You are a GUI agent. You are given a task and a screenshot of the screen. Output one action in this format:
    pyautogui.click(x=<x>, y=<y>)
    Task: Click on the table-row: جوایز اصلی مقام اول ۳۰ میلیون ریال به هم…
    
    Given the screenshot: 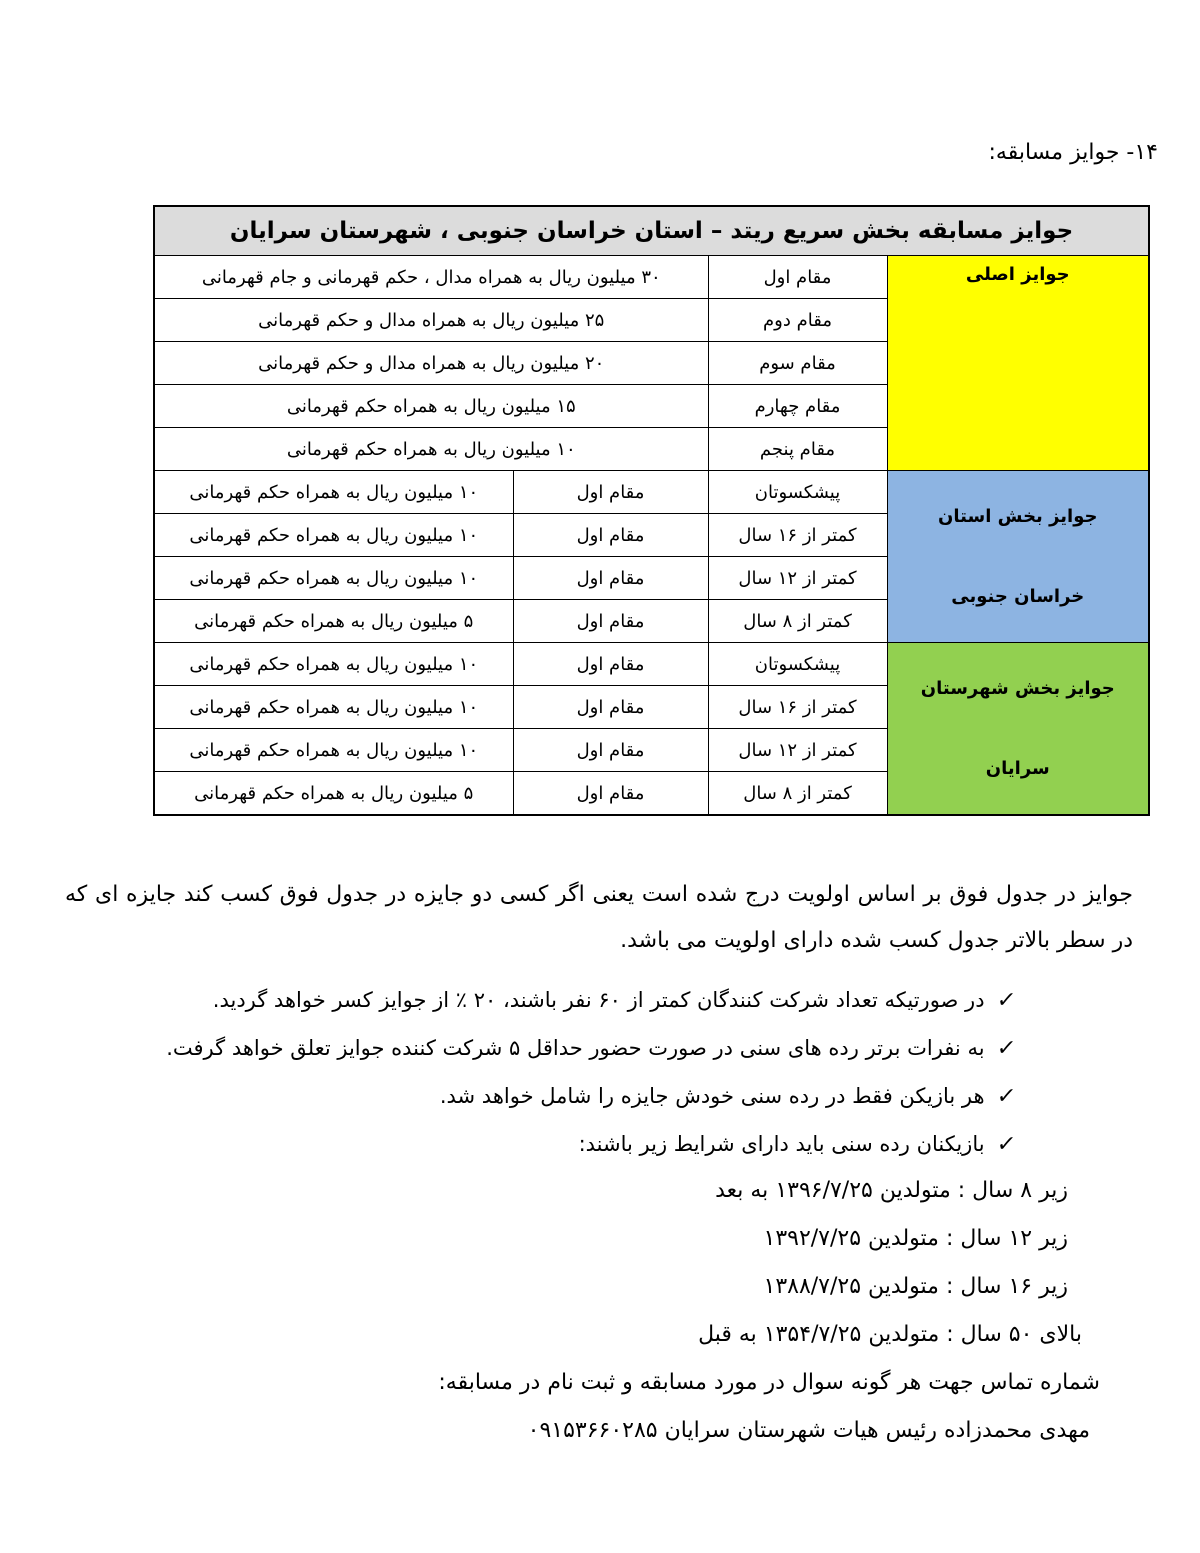 What is the action you would take?
    pyautogui.click(x=651, y=363)
    